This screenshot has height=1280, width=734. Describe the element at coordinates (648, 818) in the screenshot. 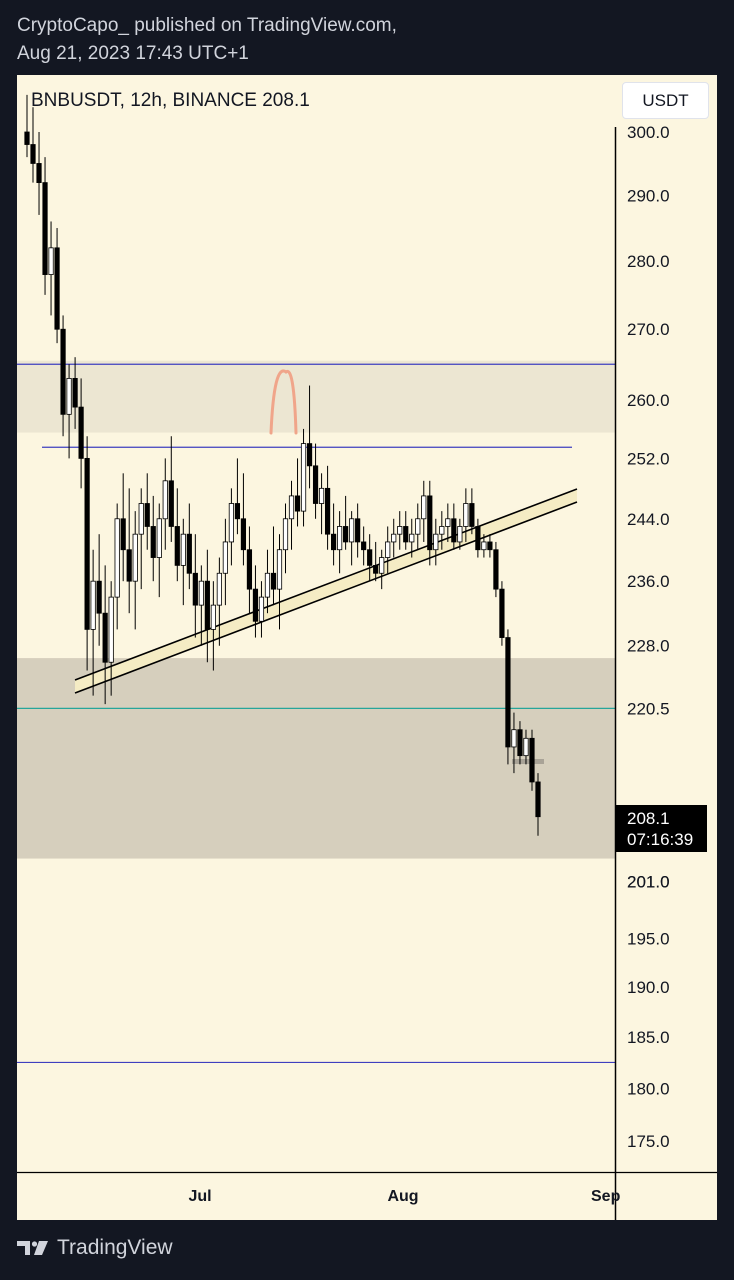

I see `last-price-value: 208.1` at that location.